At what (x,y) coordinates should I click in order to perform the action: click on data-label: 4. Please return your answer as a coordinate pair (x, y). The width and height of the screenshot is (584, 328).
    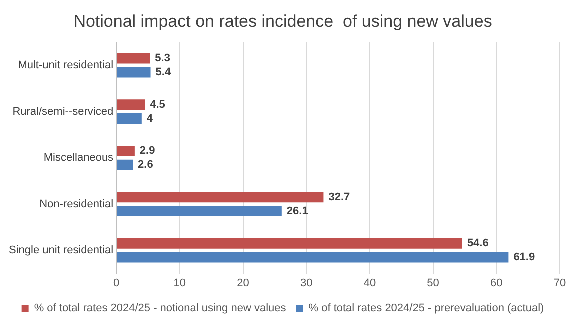
    Looking at the image, I should click on (150, 118).